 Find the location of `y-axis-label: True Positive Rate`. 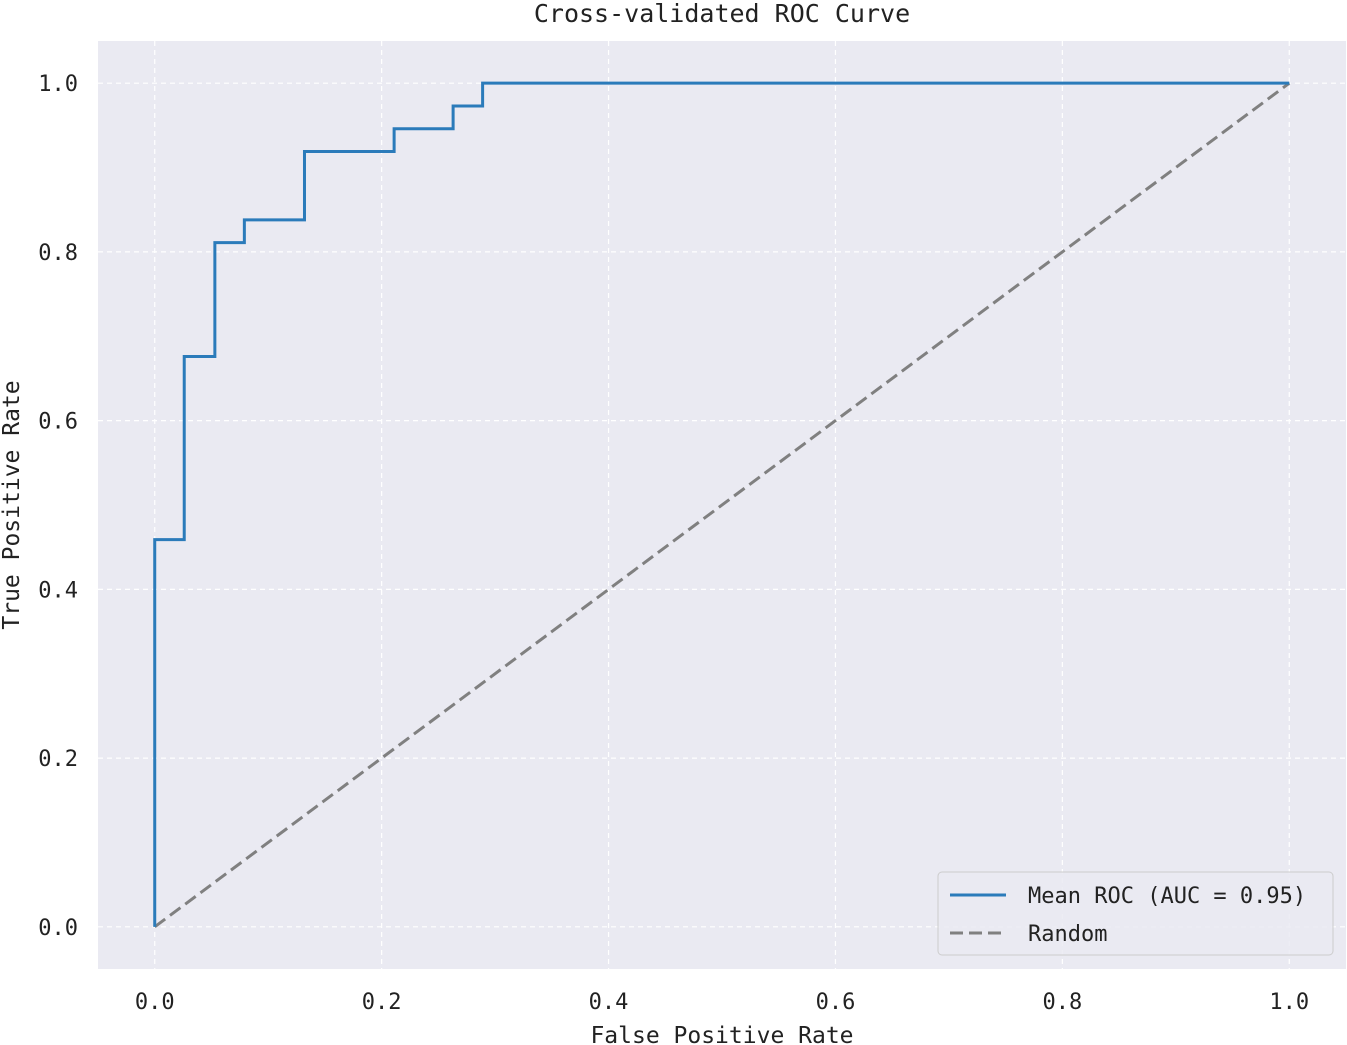

y-axis-label: True Positive Rate is located at coordinates (12, 504).